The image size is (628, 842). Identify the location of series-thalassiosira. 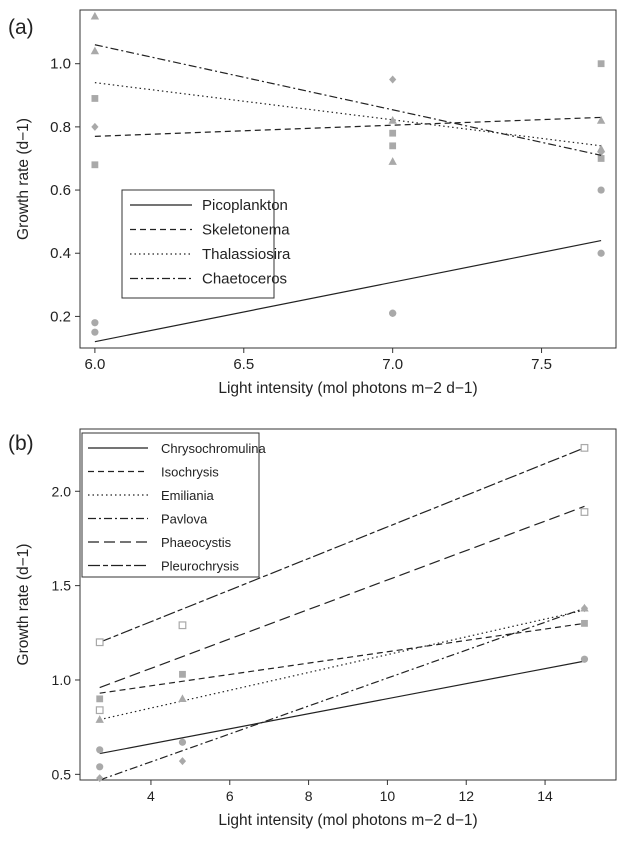
(348, 114).